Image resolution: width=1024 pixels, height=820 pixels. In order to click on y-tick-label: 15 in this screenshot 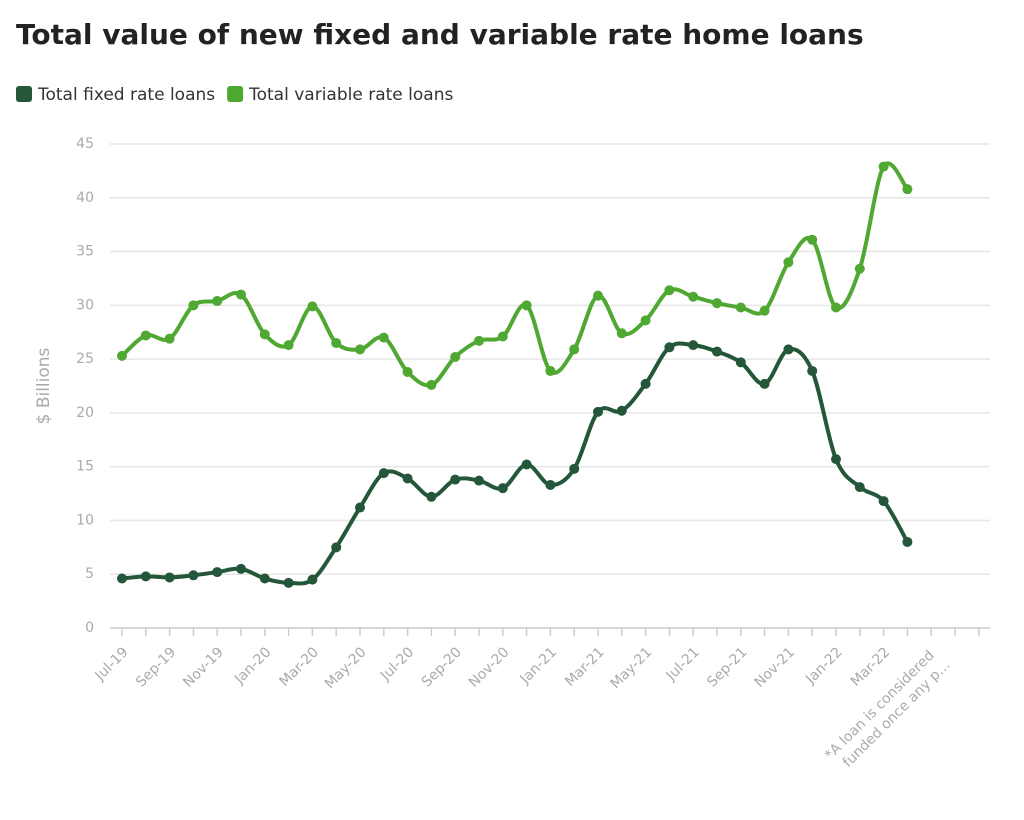, I will do `click(85, 467)`.